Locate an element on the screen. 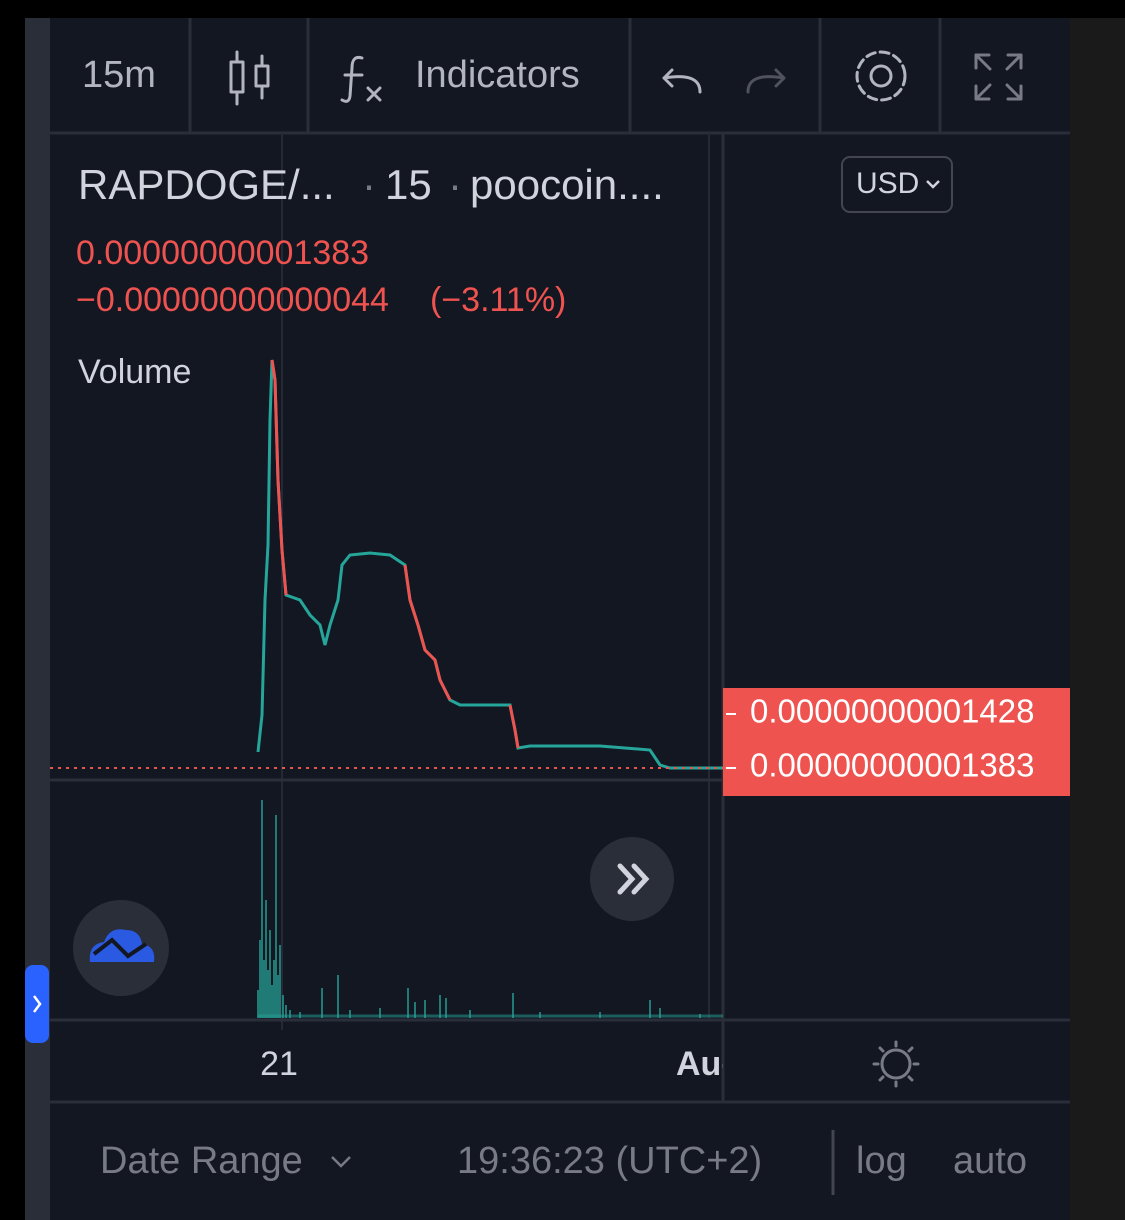  clock: 19:36:23 (UTC+2) is located at coordinates (609, 1161).